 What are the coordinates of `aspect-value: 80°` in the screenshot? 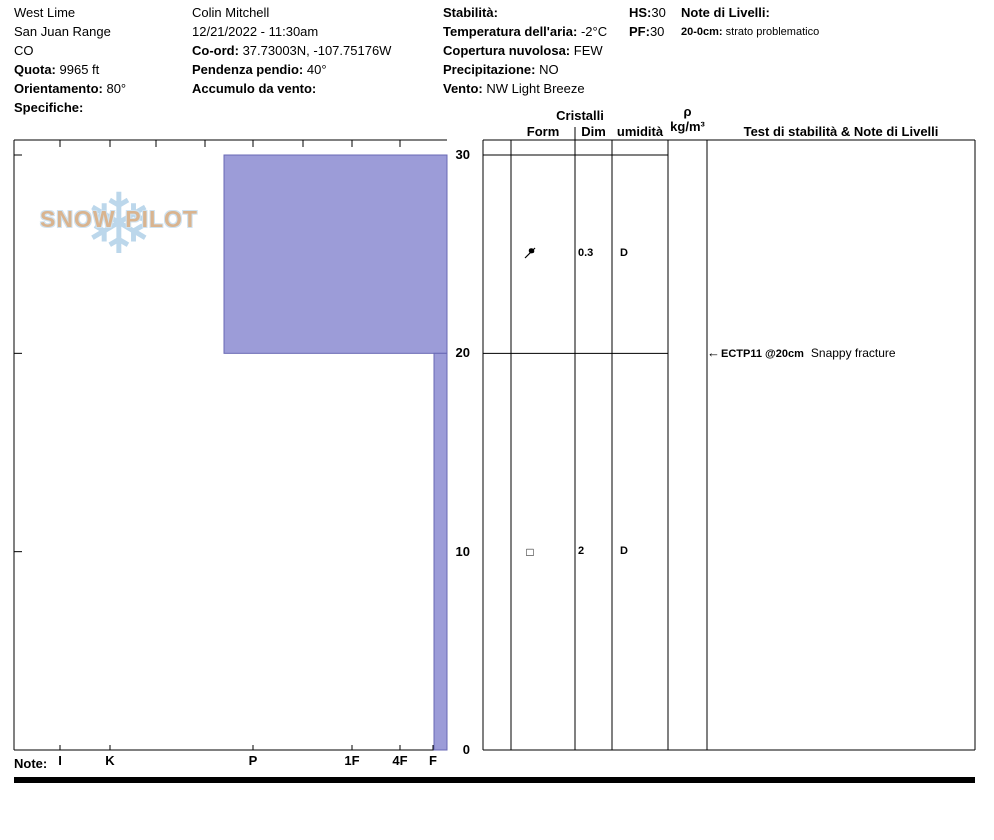 It's located at (116, 88).